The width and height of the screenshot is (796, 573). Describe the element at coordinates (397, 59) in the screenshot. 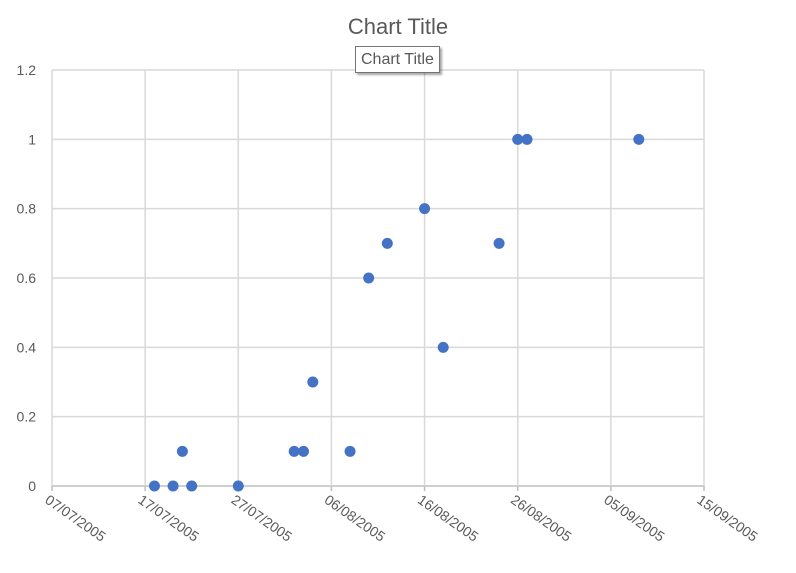

I see `chart-title-tooltip: Chart Title` at that location.